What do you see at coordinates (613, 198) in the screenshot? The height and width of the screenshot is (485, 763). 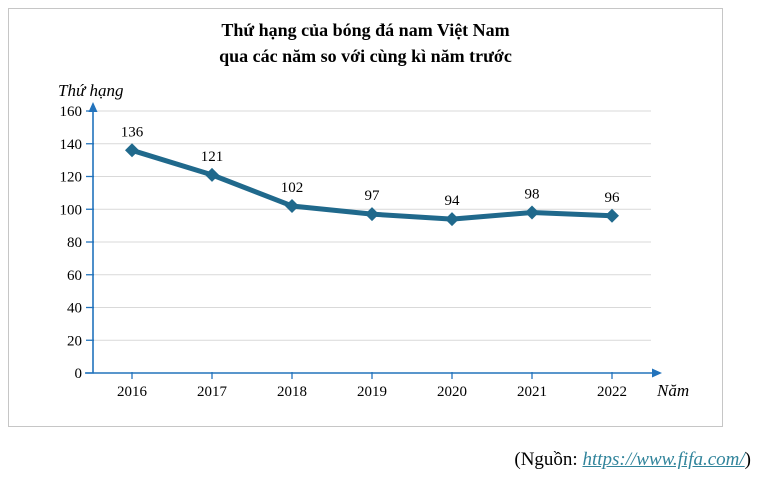 I see `data-point-label: 96` at bounding box center [613, 198].